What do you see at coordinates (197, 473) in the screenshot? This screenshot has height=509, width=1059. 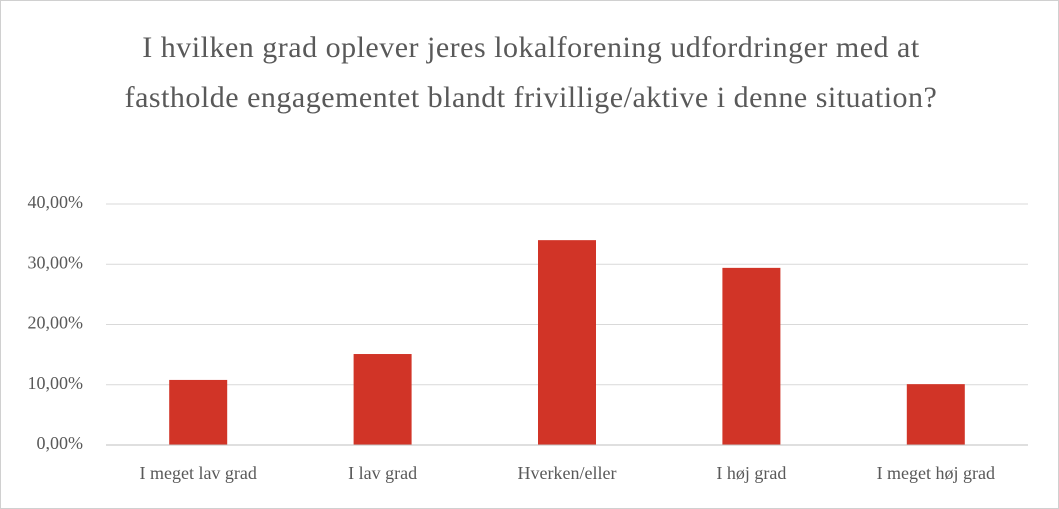 I see `x-tick-label: I meget lav grad` at bounding box center [197, 473].